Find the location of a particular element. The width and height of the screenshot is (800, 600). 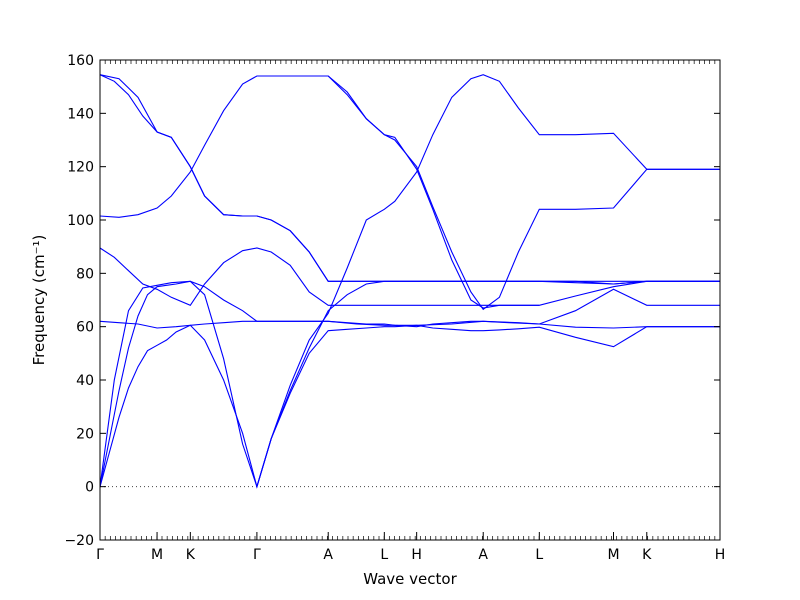

y-tick-label: 20 is located at coordinates (85, 434).